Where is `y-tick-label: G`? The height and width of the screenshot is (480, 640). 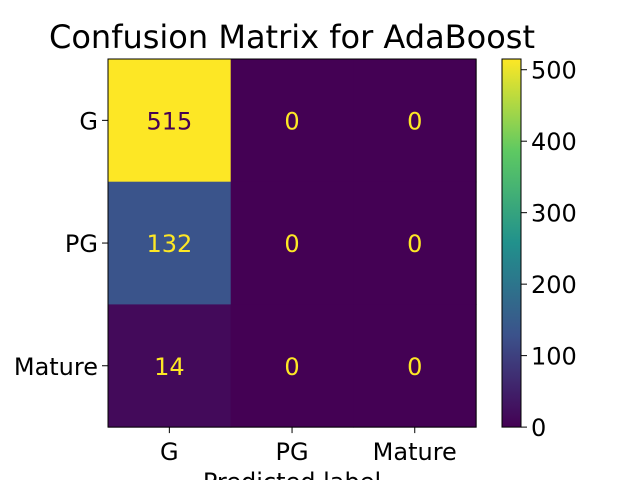 y-tick-label: G is located at coordinates (88, 121).